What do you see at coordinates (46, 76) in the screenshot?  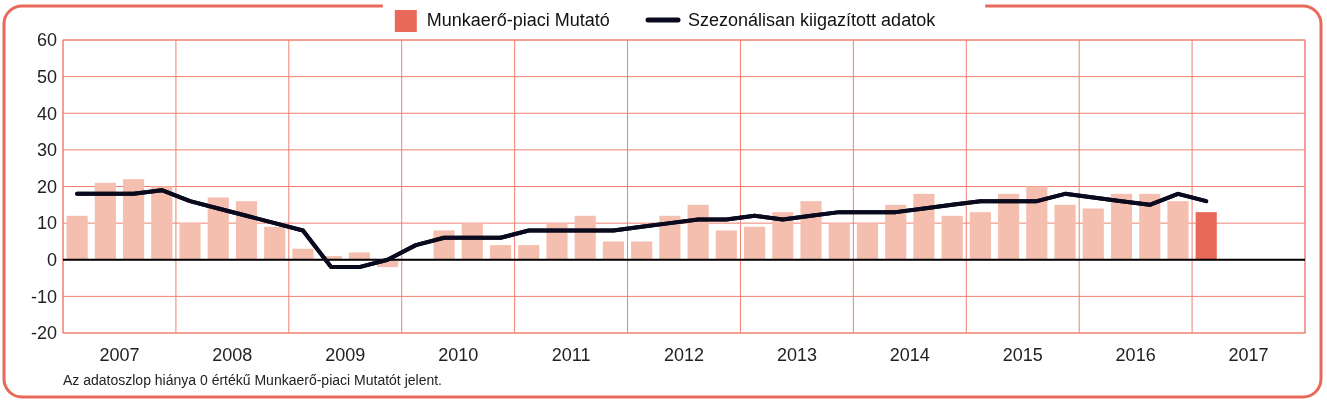 I see `y-tick-label: 50` at bounding box center [46, 76].